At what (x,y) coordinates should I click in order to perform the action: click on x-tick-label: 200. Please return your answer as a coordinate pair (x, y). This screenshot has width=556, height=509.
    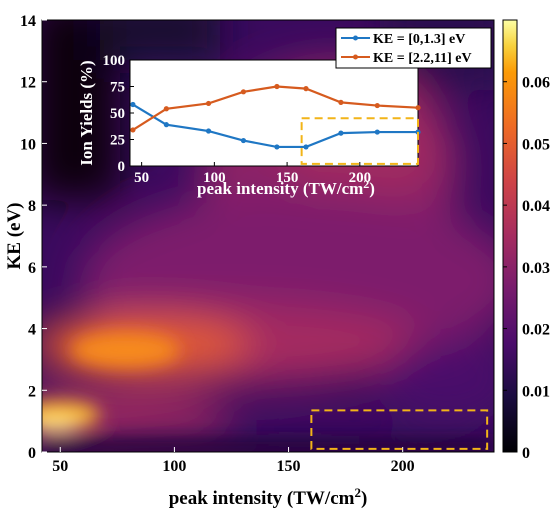
    Looking at the image, I should click on (403, 466).